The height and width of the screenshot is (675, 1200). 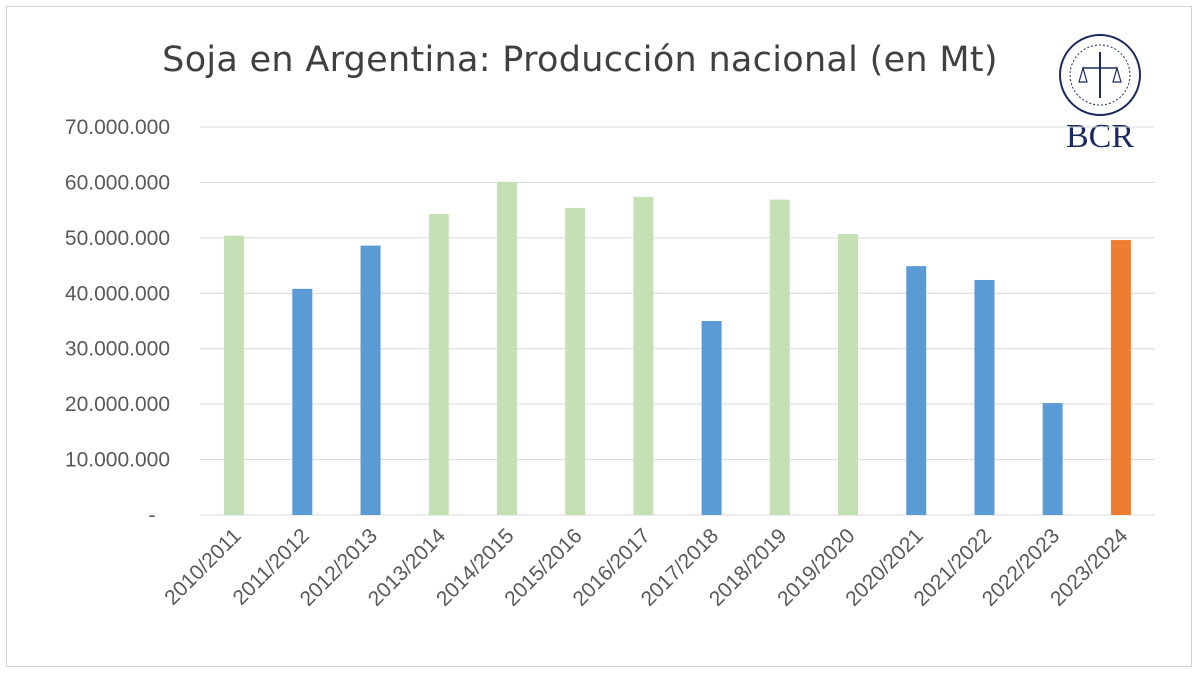 What do you see at coordinates (1100, 75) in the screenshot?
I see `seal-icon` at bounding box center [1100, 75].